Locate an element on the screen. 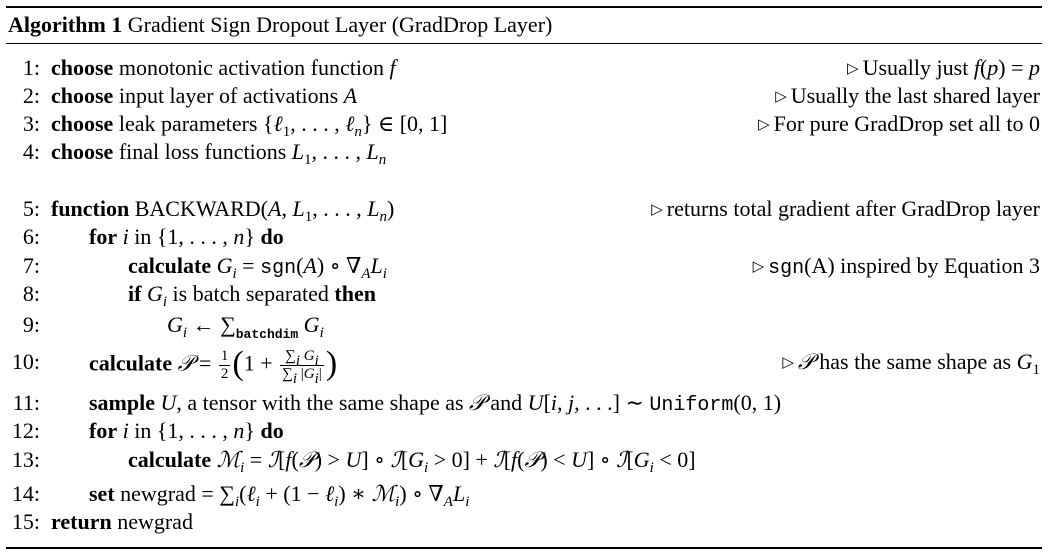  line-text: Gi ← ∑batchdim Gi is located at coordinates (245, 327).